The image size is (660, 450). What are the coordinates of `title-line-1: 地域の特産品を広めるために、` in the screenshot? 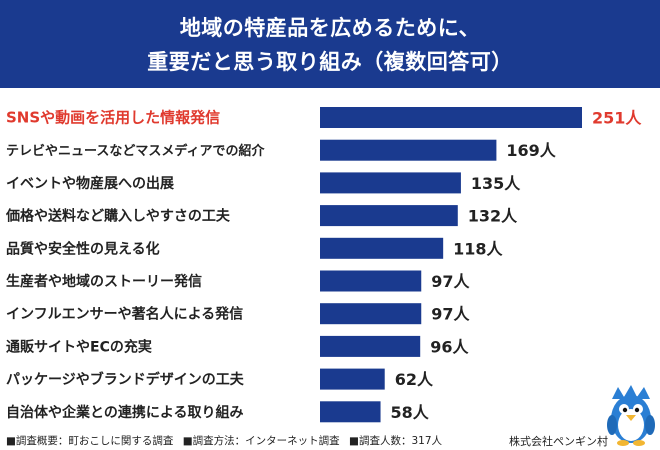 It's located at (330, 28).